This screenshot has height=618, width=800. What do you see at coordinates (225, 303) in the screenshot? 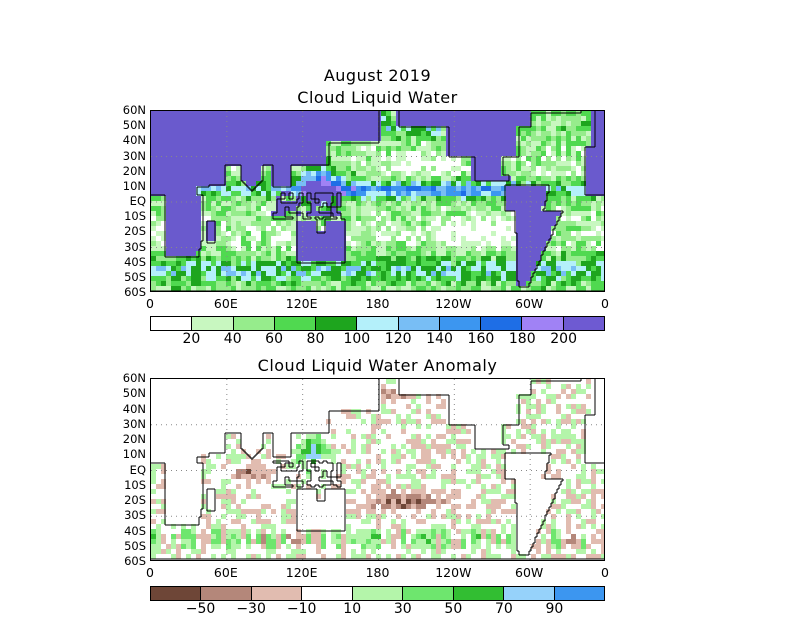
I see `longitude-label: 60E` at bounding box center [225, 303].